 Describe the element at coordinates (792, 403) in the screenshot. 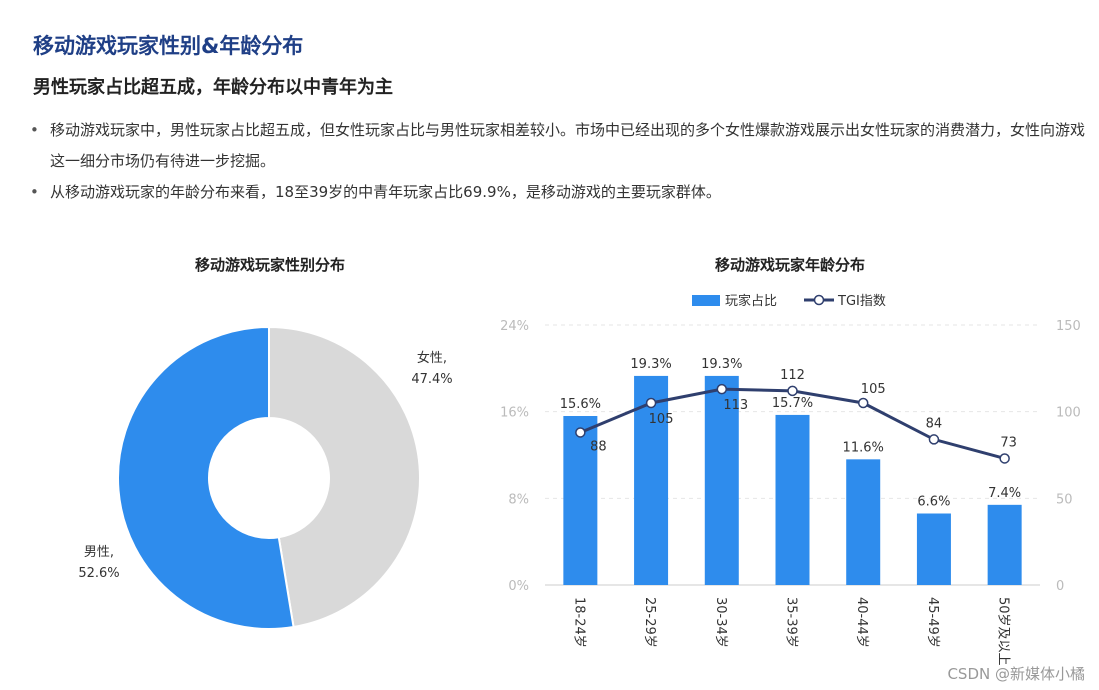

I see `bar-data-label: 15.7%` at that location.